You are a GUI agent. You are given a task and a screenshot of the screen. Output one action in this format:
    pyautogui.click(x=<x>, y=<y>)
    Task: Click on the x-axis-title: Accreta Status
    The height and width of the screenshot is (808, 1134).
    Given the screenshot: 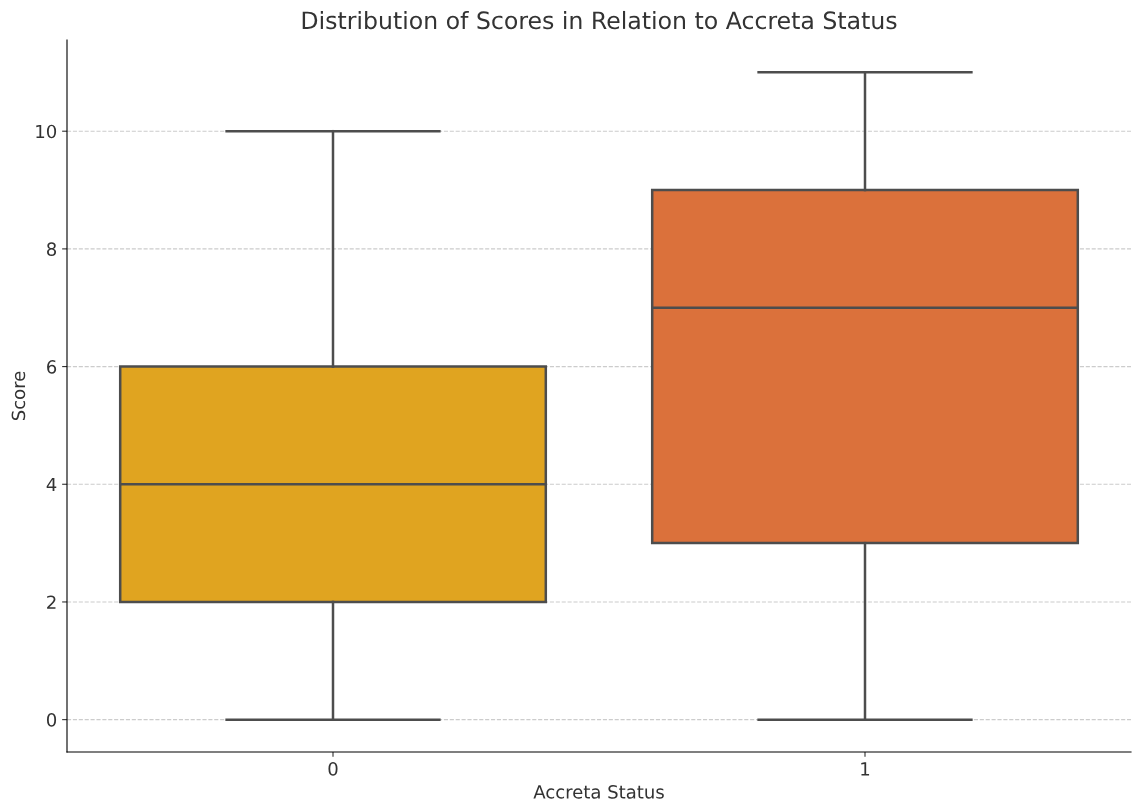 What is the action you would take?
    pyautogui.click(x=598, y=792)
    